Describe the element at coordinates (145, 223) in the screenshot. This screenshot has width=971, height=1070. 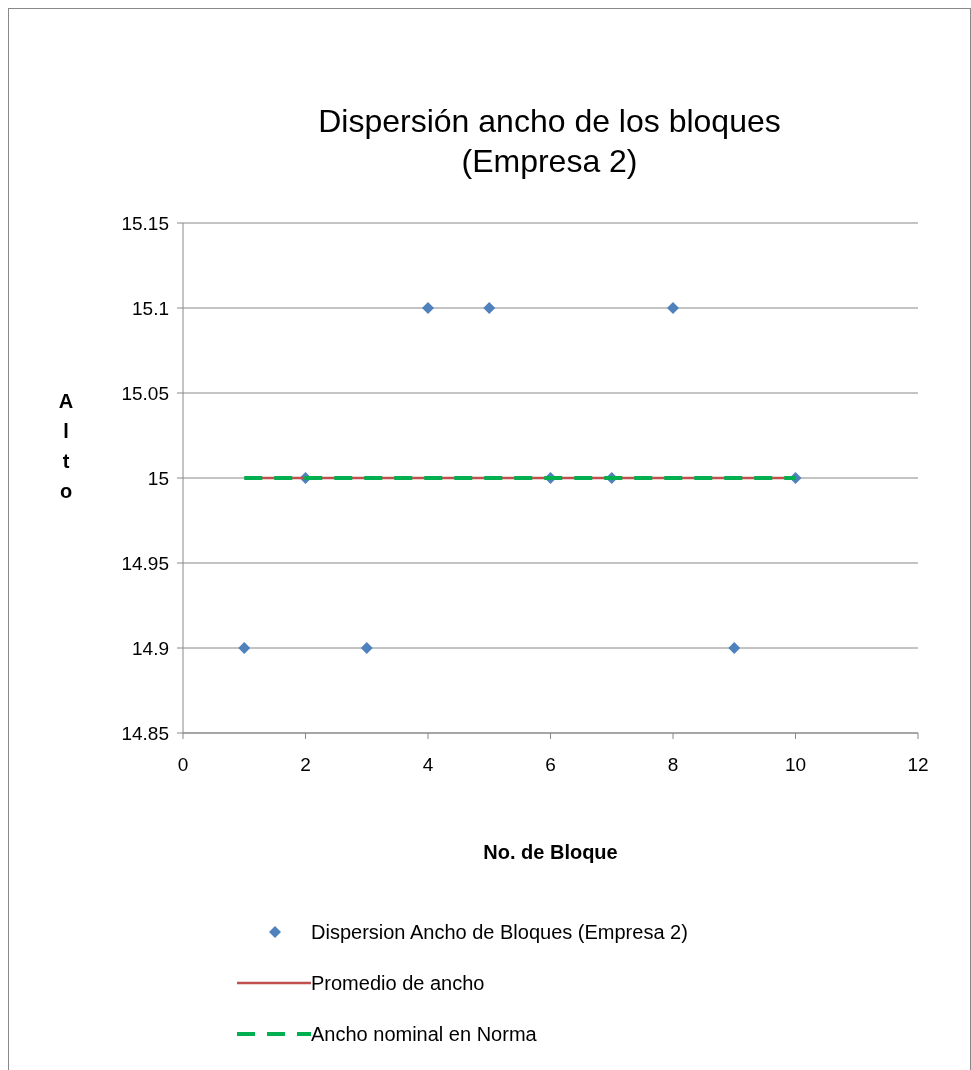
I see `y-tick-label: 15.15` at that location.